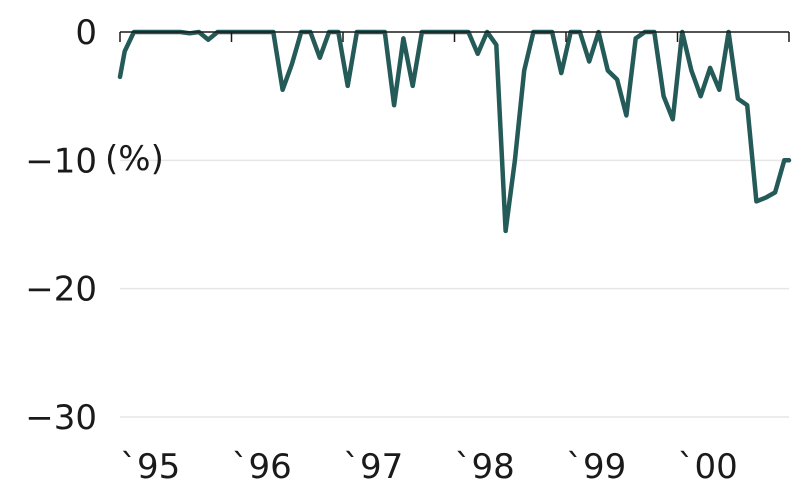 The image size is (799, 493). What do you see at coordinates (61, 161) in the screenshot?
I see `y-tick-label: −10` at bounding box center [61, 161].